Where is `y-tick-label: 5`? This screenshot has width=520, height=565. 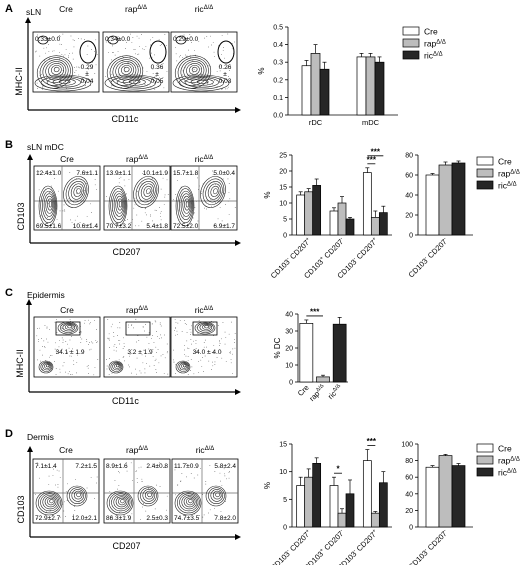
y-tick-label: 5 is located at coordinates (285, 500).